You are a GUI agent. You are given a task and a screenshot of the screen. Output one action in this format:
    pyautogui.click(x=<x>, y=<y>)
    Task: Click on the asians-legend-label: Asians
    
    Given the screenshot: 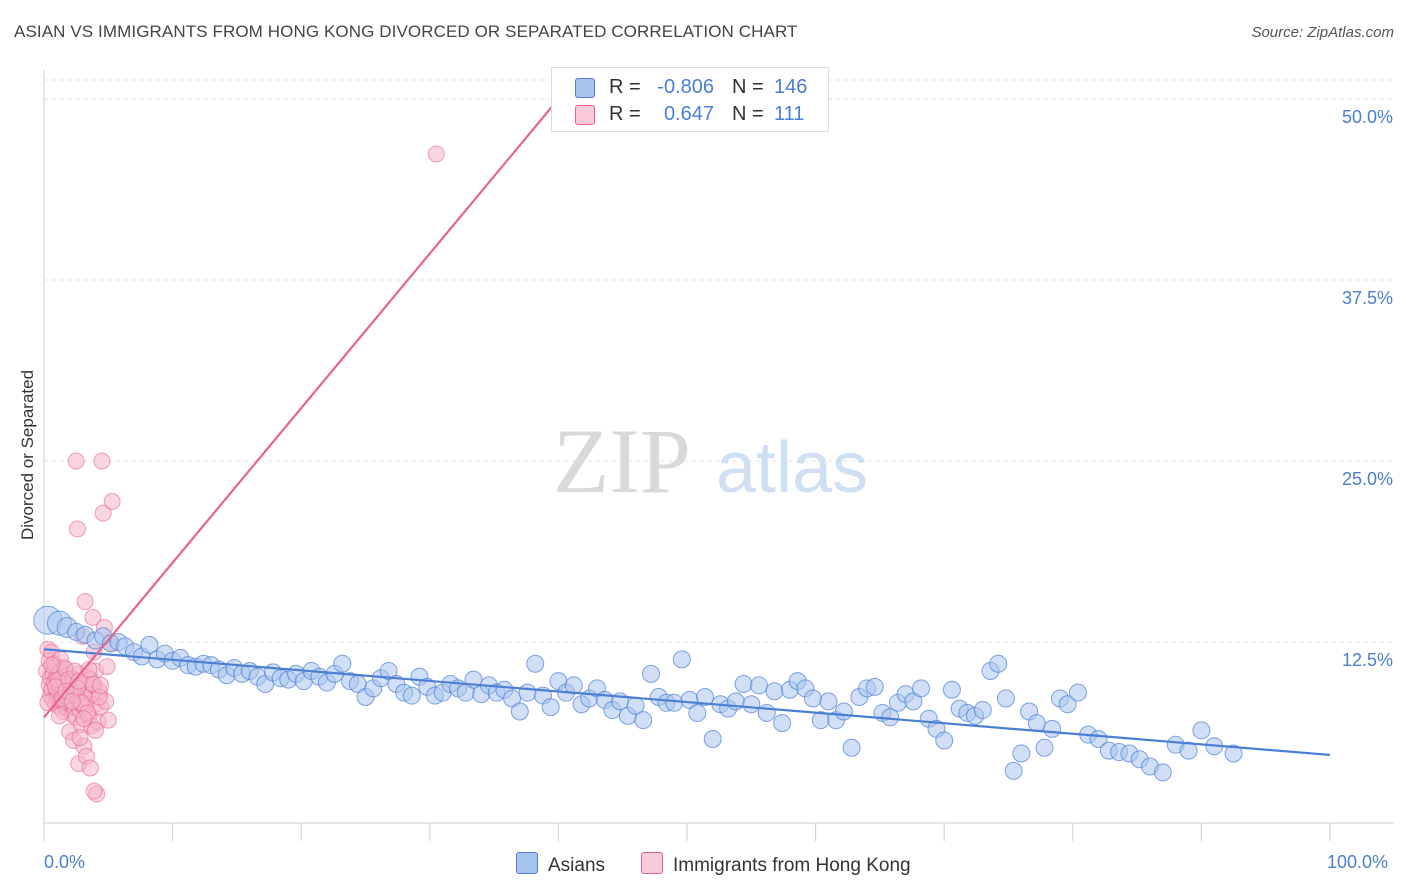 What is the action you would take?
    pyautogui.click(x=577, y=865)
    